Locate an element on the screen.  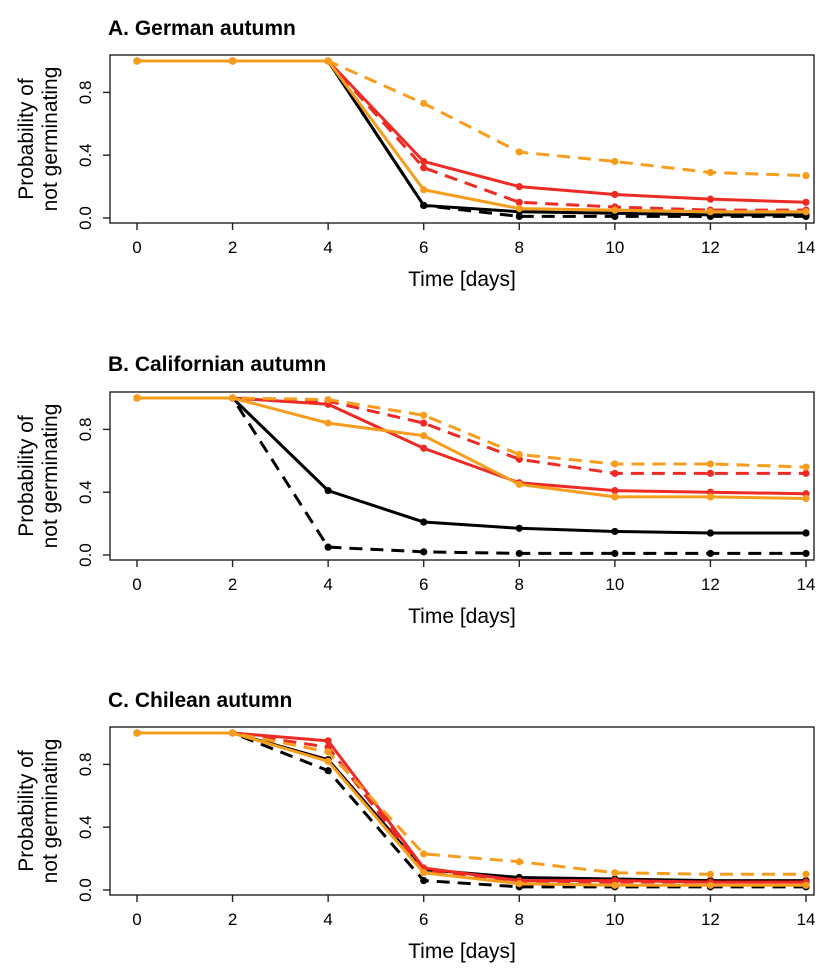
panel-title: A. German autumn is located at coordinates (202, 28).